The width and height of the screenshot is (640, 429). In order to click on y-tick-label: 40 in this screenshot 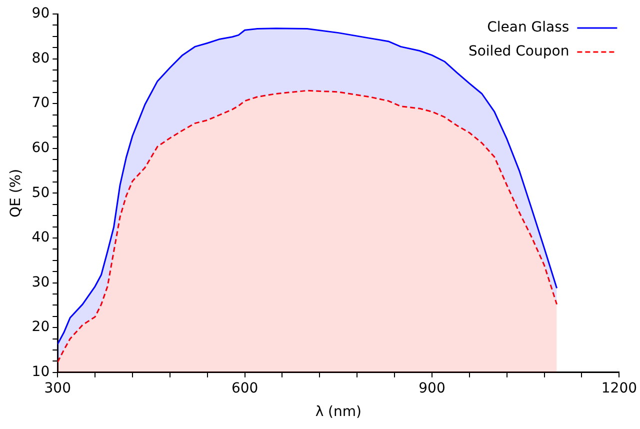, I will do `click(41, 238)`.